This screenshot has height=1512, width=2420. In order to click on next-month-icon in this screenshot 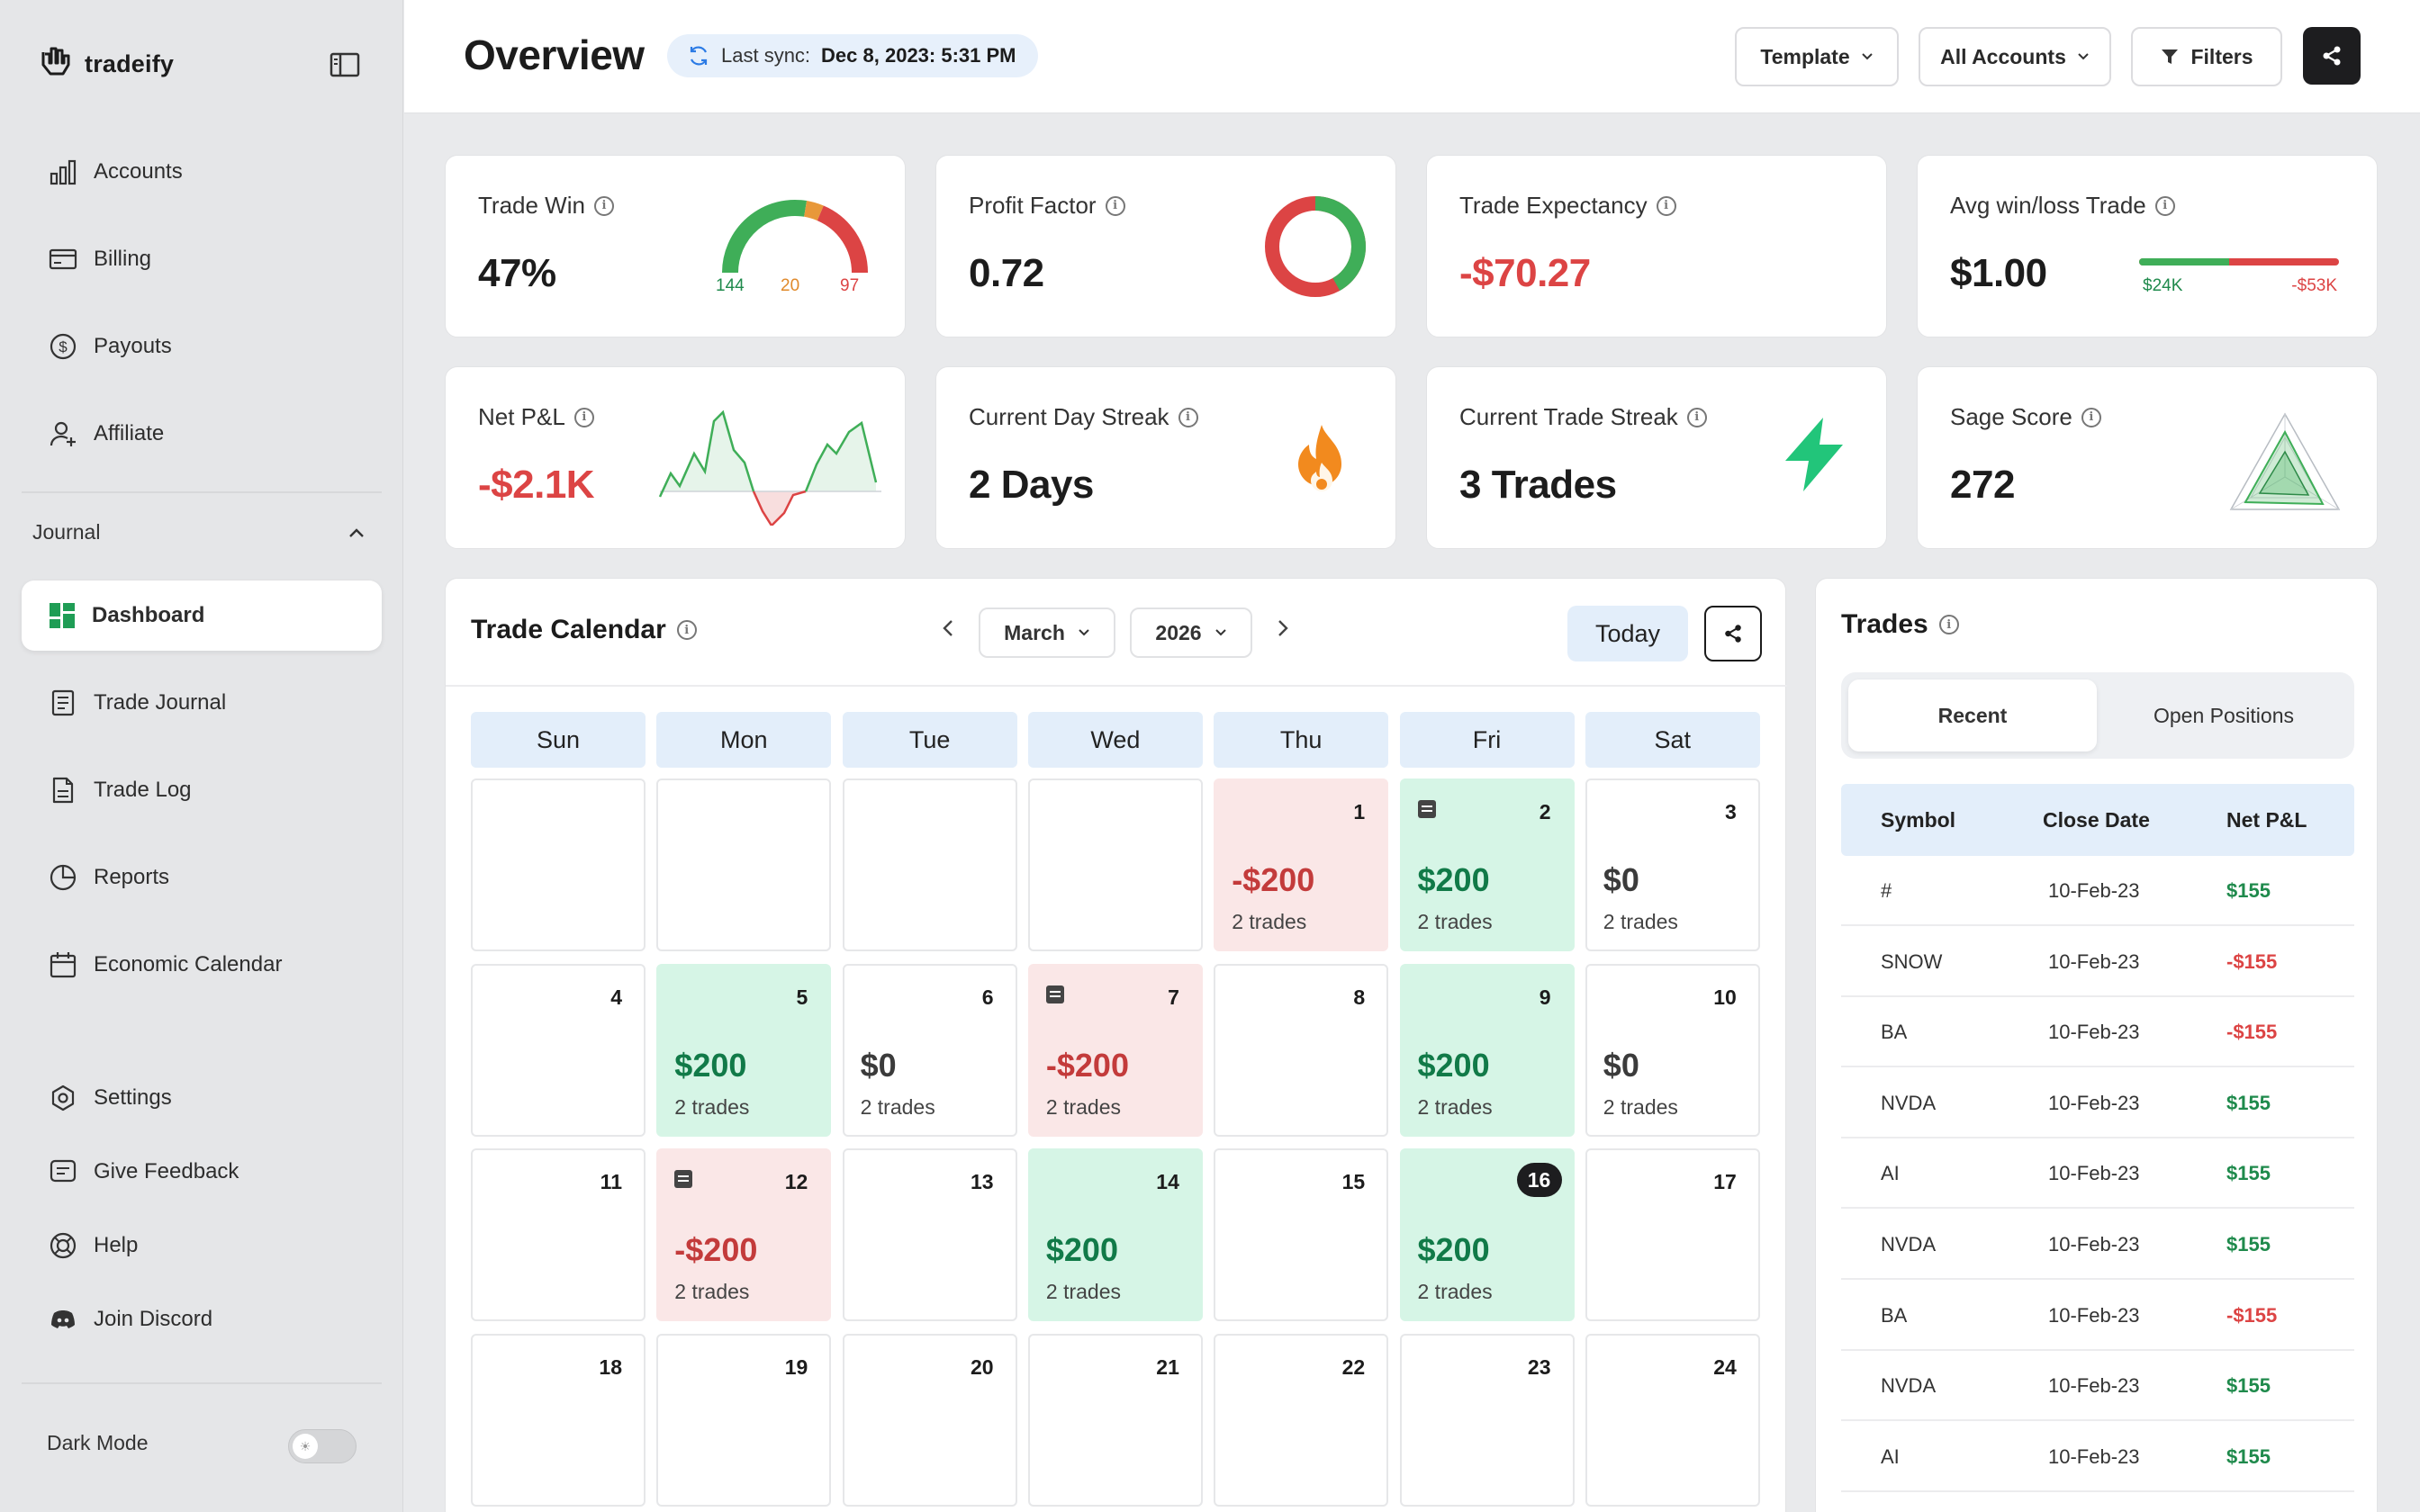, I will do `click(1283, 628)`.